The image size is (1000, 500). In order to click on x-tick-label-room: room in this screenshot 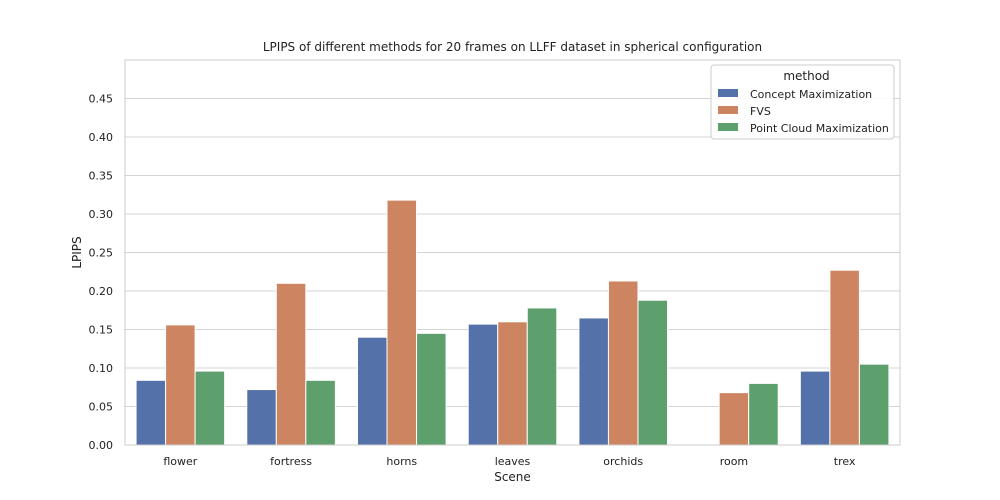, I will do `click(734, 461)`.